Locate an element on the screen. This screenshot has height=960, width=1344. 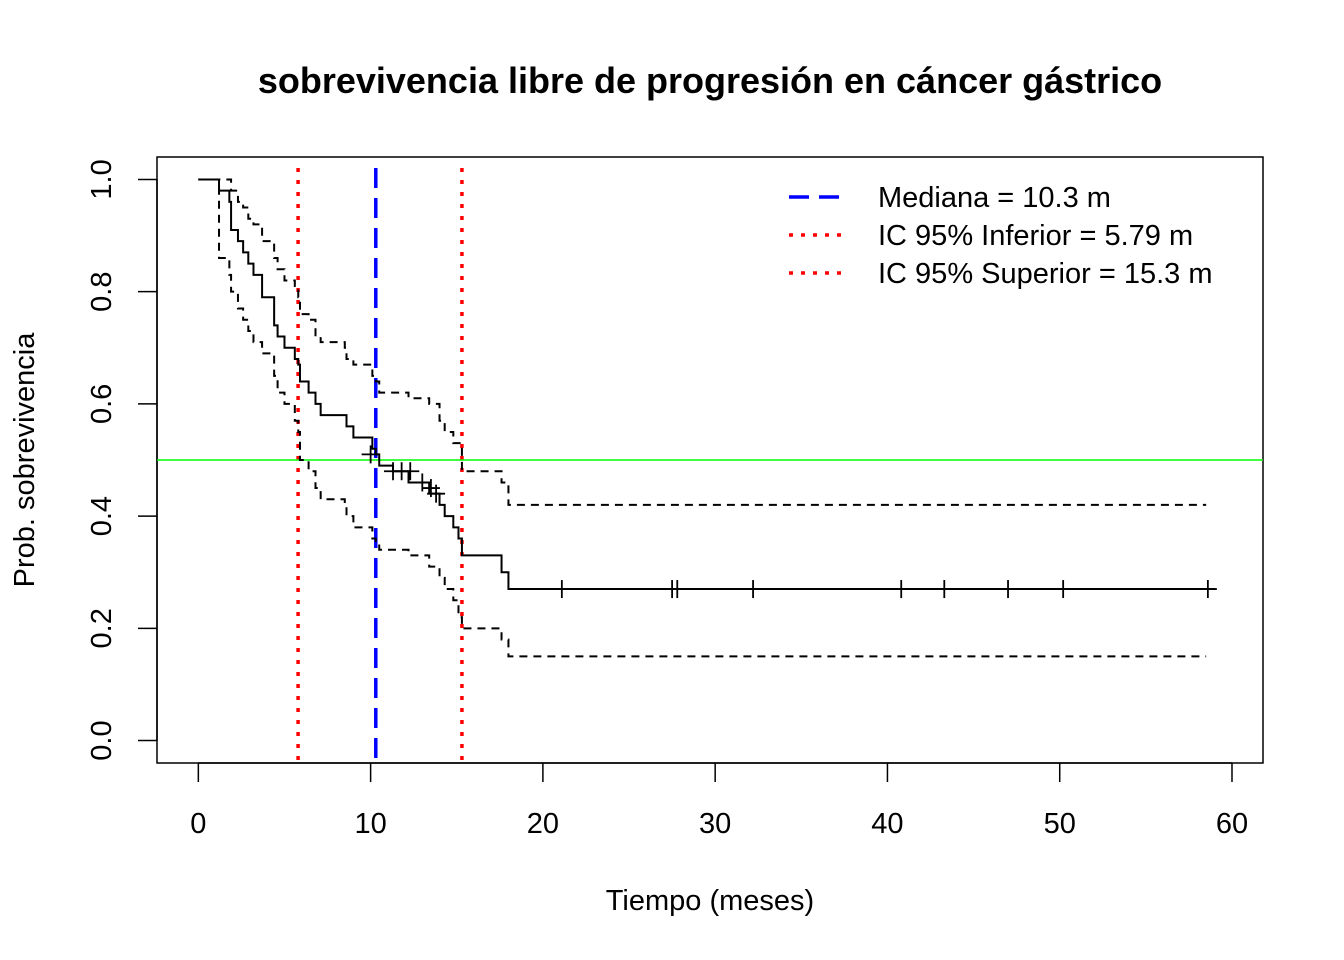
x-tick-label: 0 is located at coordinates (198, 824).